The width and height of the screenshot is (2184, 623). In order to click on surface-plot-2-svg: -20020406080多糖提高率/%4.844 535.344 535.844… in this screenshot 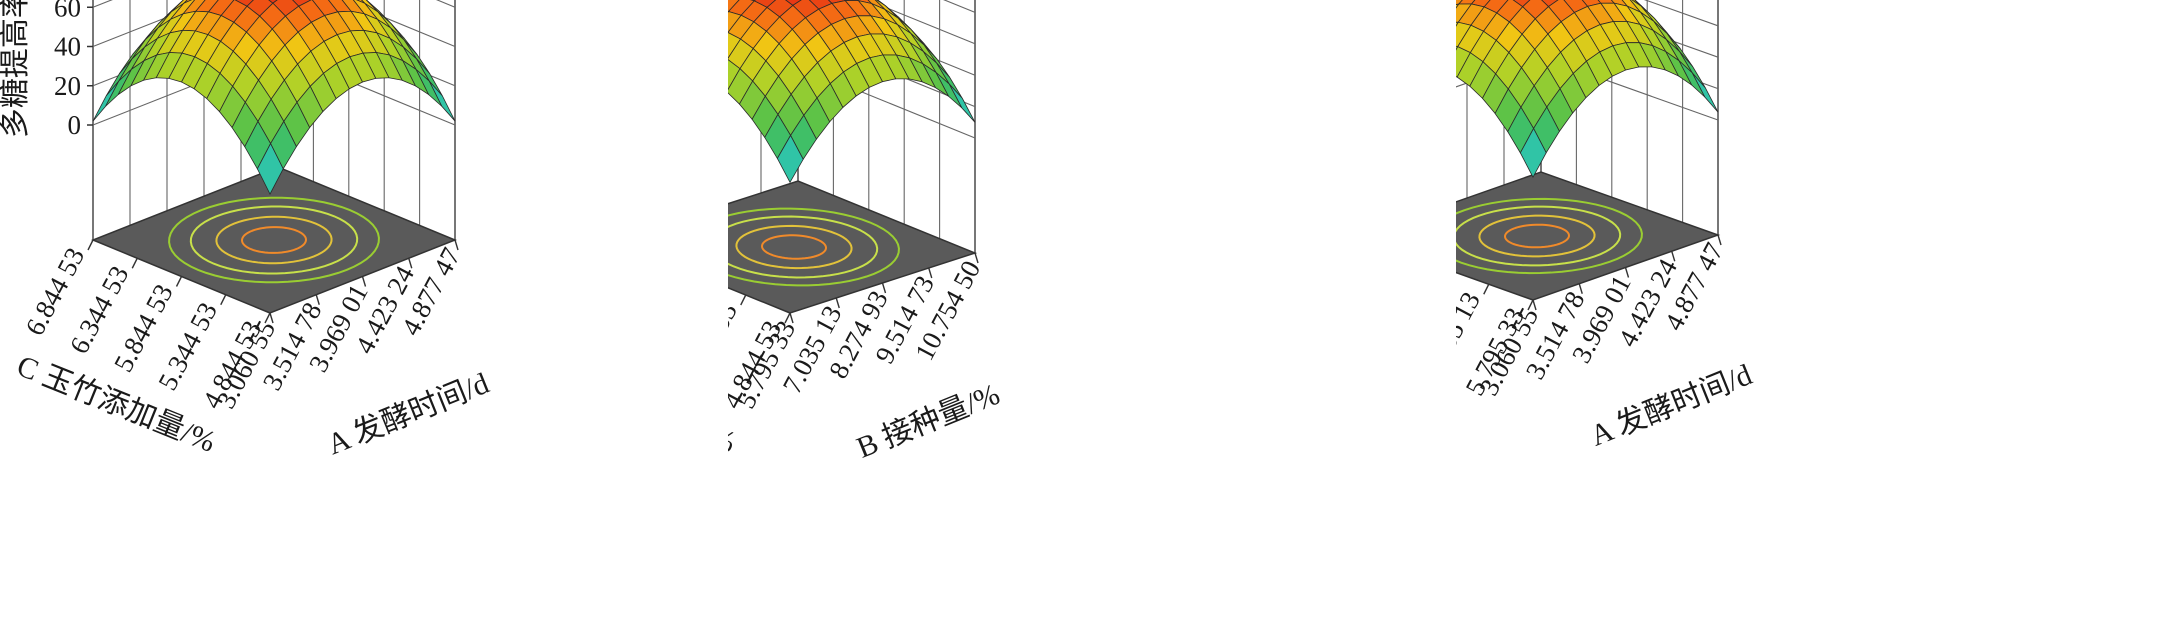, I will do `click(866, 232)`.